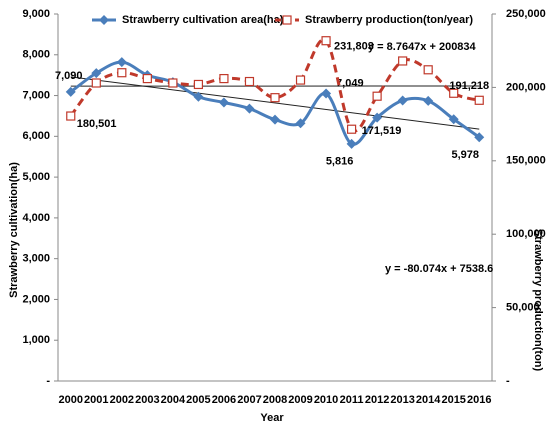 The height and width of the screenshot is (426, 549). What do you see at coordinates (97, 124) in the screenshot?
I see `data-label: 180,501` at bounding box center [97, 124].